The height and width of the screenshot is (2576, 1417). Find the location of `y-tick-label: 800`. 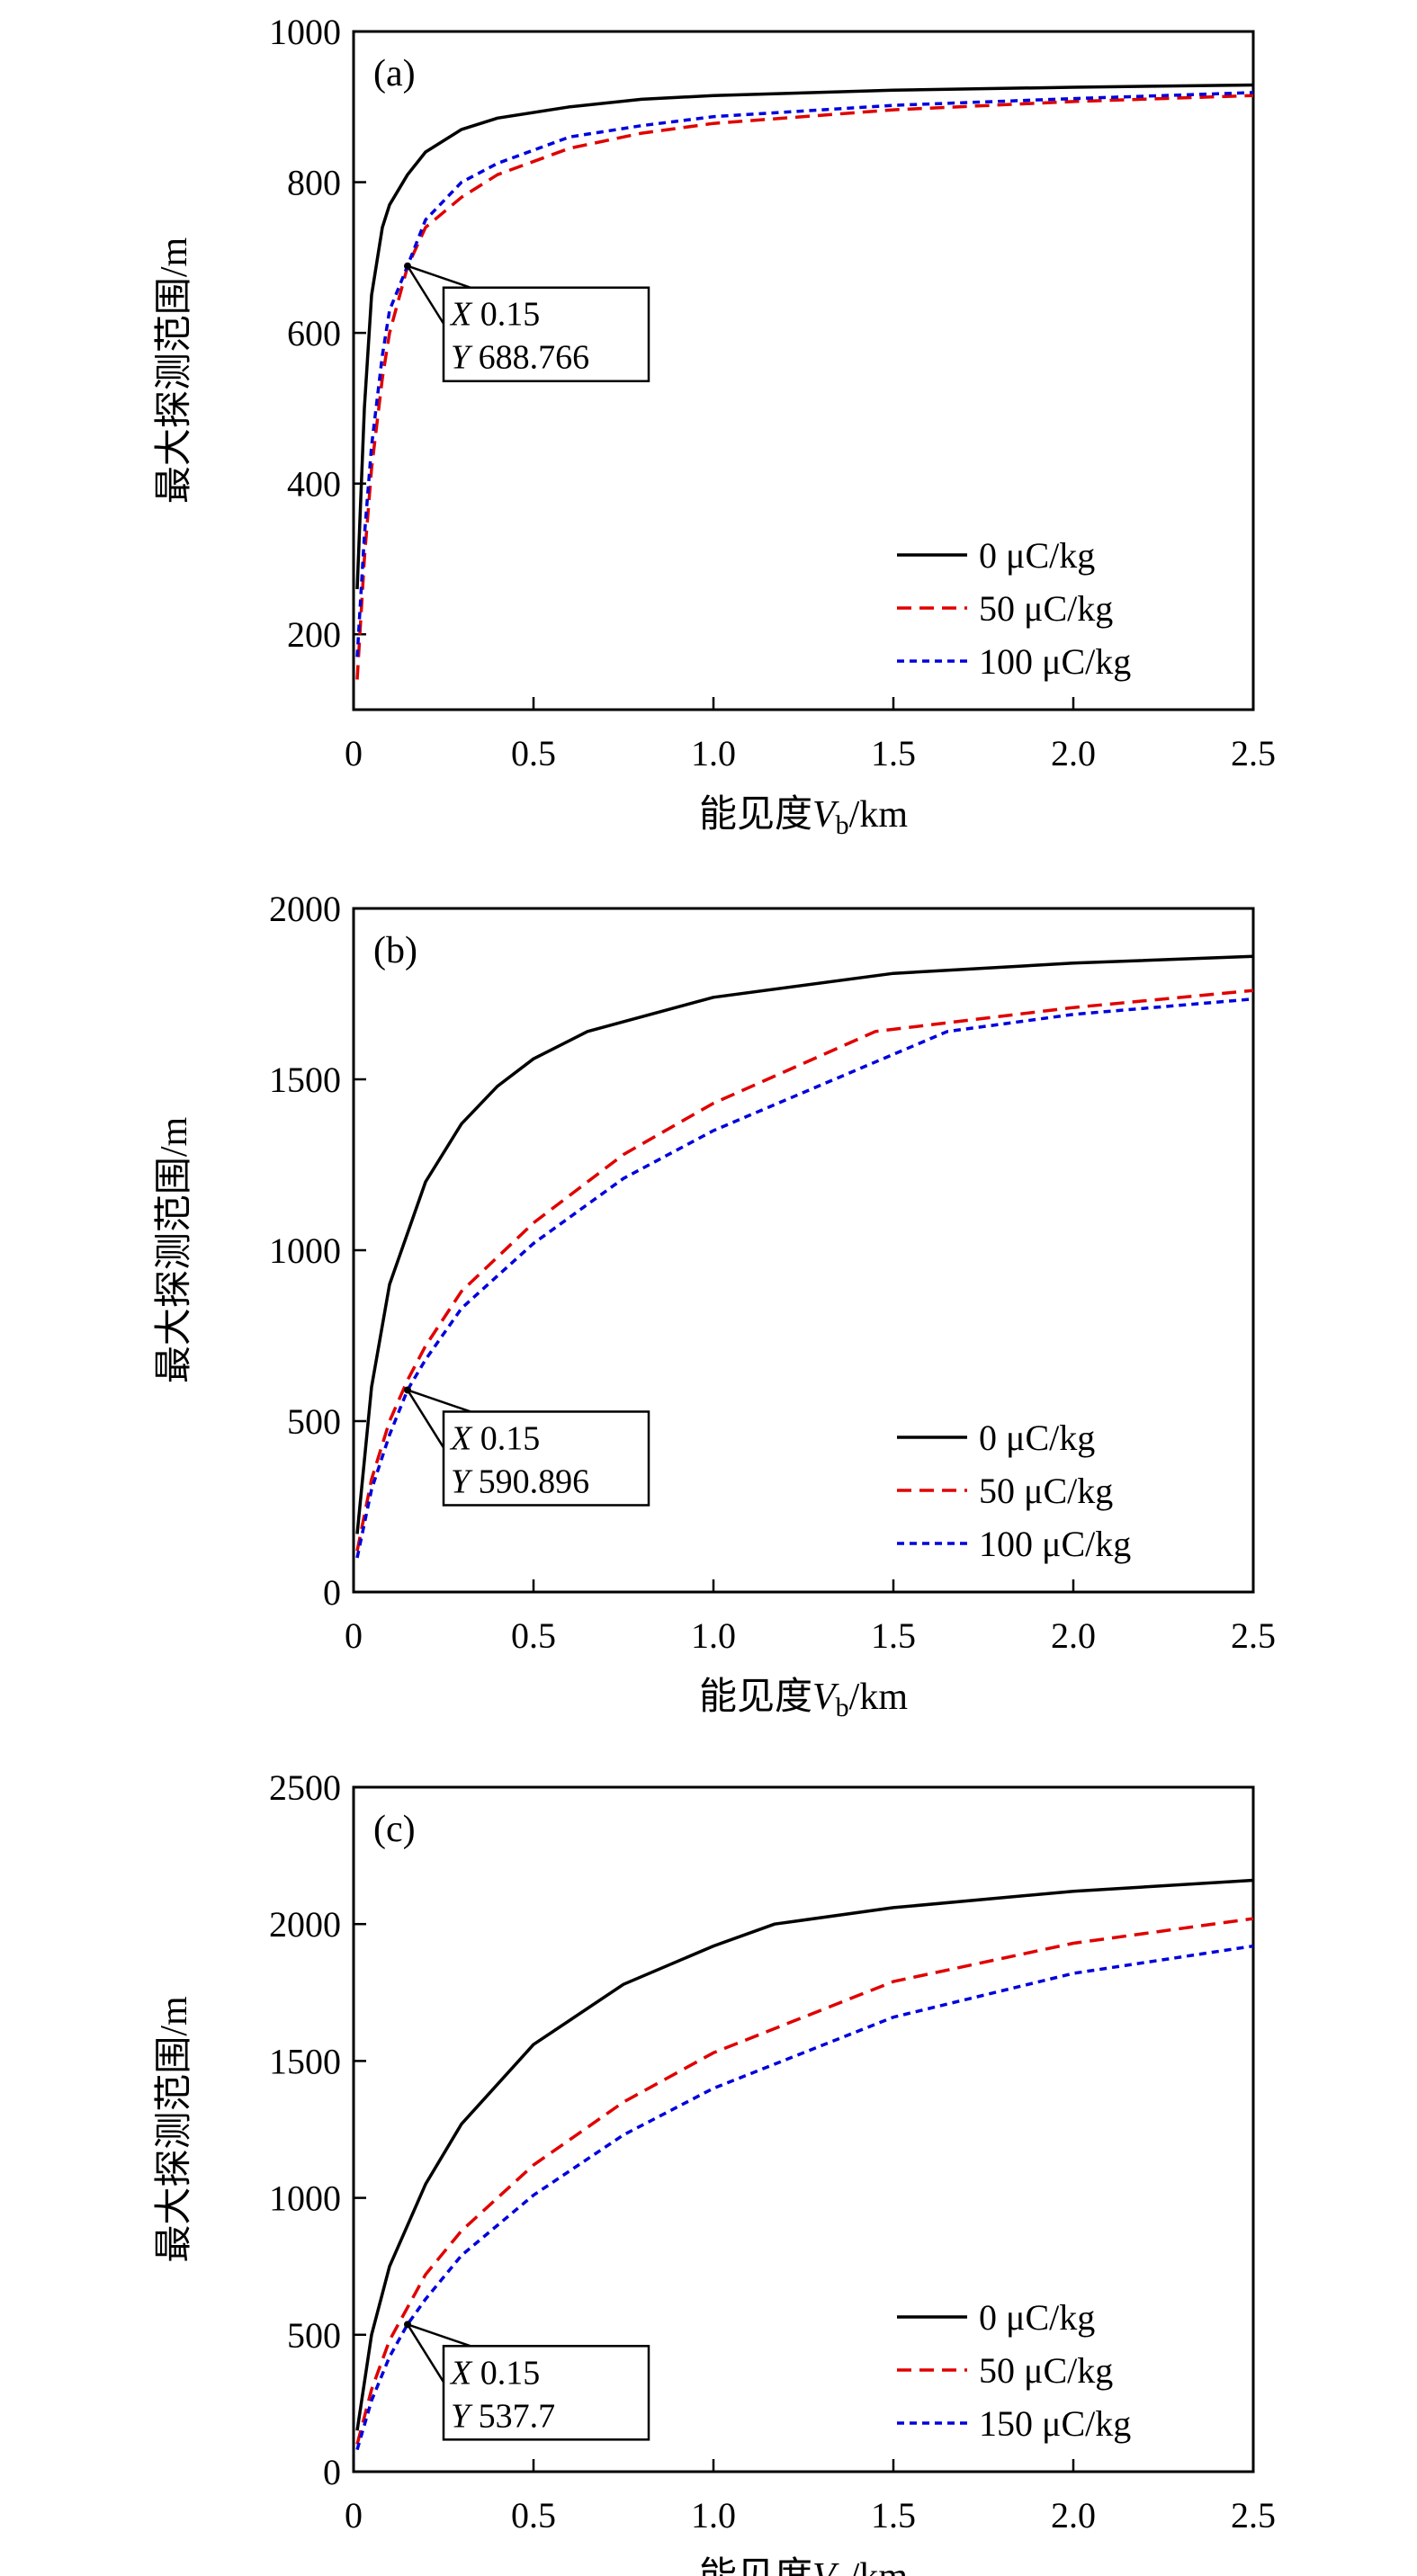

y-tick-label: 800 is located at coordinates (314, 183).